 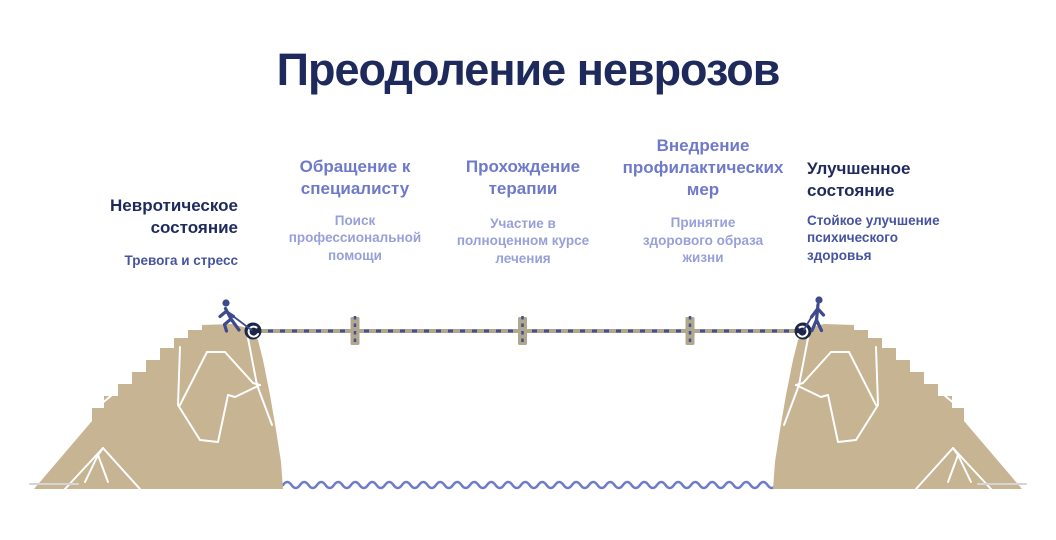 I want to click on step-heading: Внедрение профилактических мер, so click(x=703, y=167).